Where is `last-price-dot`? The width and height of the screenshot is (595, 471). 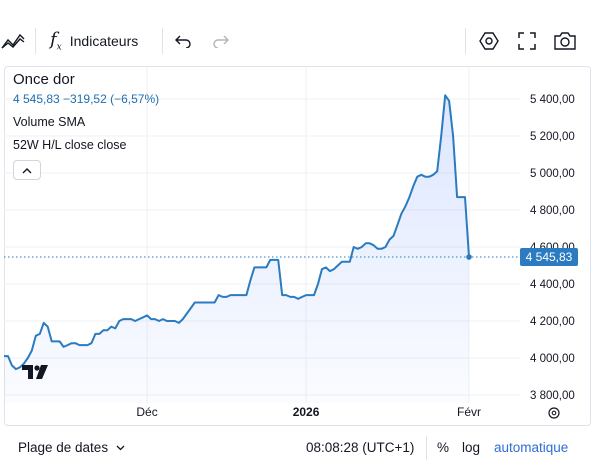
last-price-dot is located at coordinates (469, 257).